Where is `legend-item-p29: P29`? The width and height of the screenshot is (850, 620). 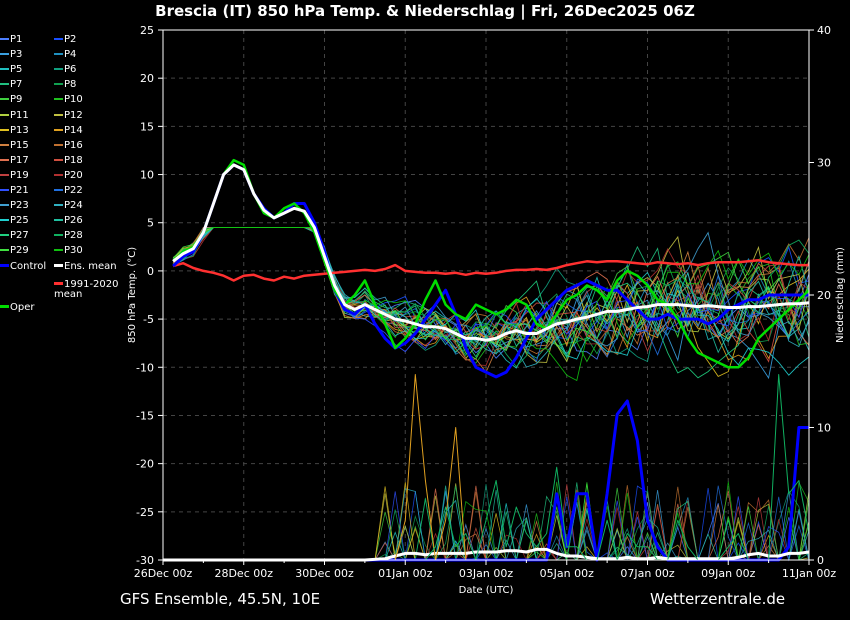
legend-item-p29: P29 is located at coordinates (14, 250).